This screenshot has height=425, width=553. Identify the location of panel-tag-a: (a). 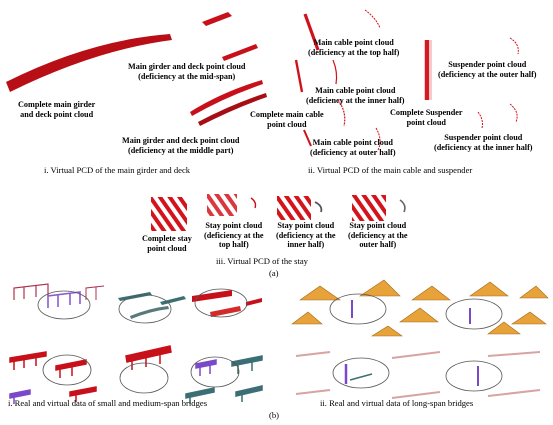
(274, 273).